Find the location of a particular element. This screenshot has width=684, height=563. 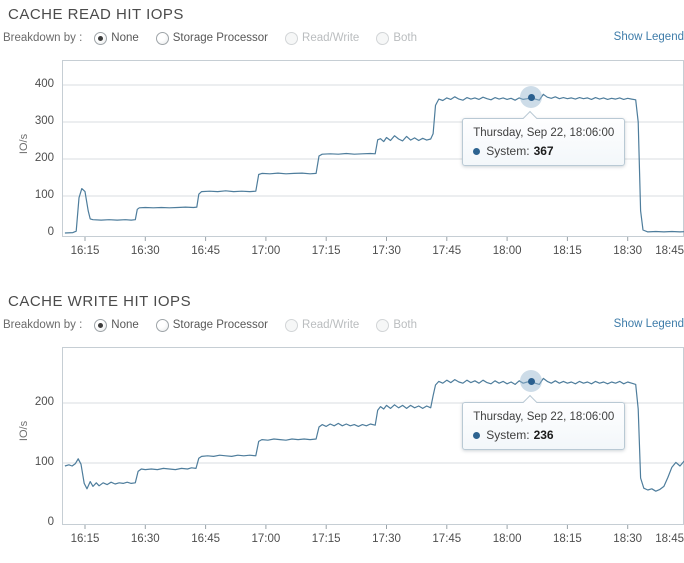

y-axis-tick-label: 300 is located at coordinates (44, 121).